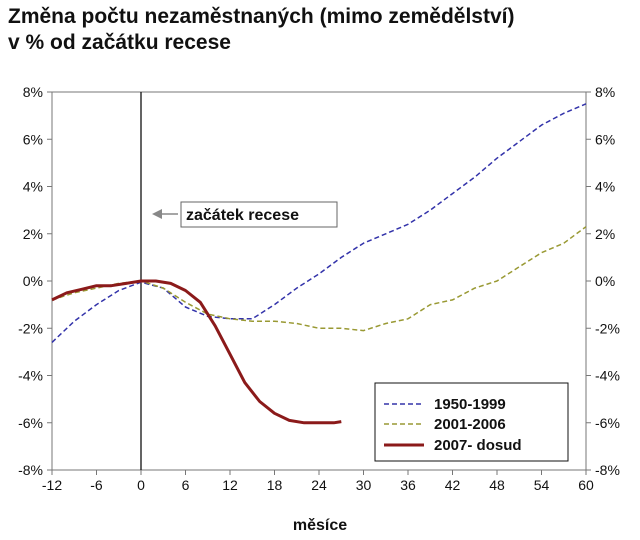  I want to click on y-tick-label-left: 2%, so click(33, 234).